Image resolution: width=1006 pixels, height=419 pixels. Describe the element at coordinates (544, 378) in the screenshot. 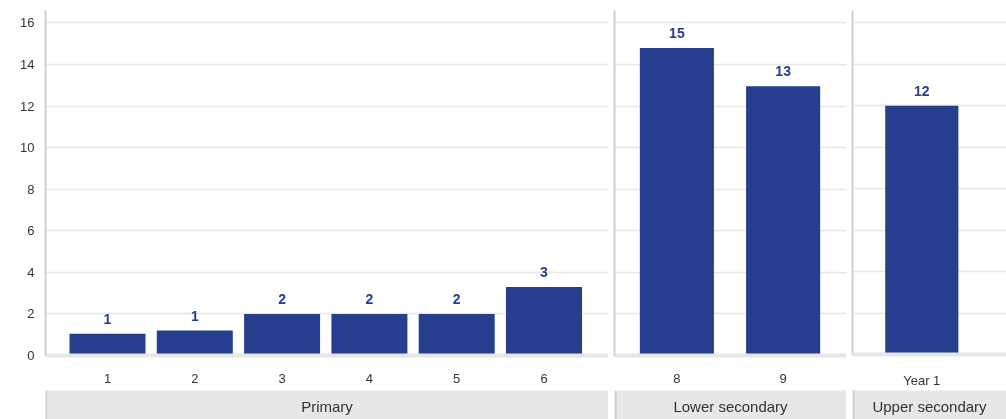

I see `x-tick-label: 6` at that location.